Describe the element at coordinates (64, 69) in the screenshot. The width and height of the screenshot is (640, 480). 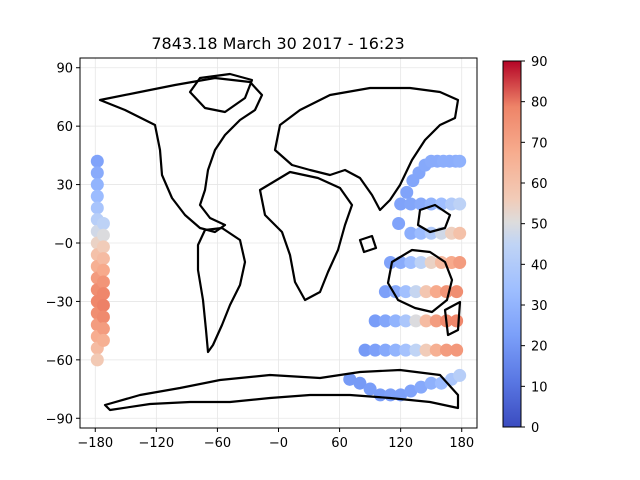
I see `y-tick-label-0: 90` at that location.